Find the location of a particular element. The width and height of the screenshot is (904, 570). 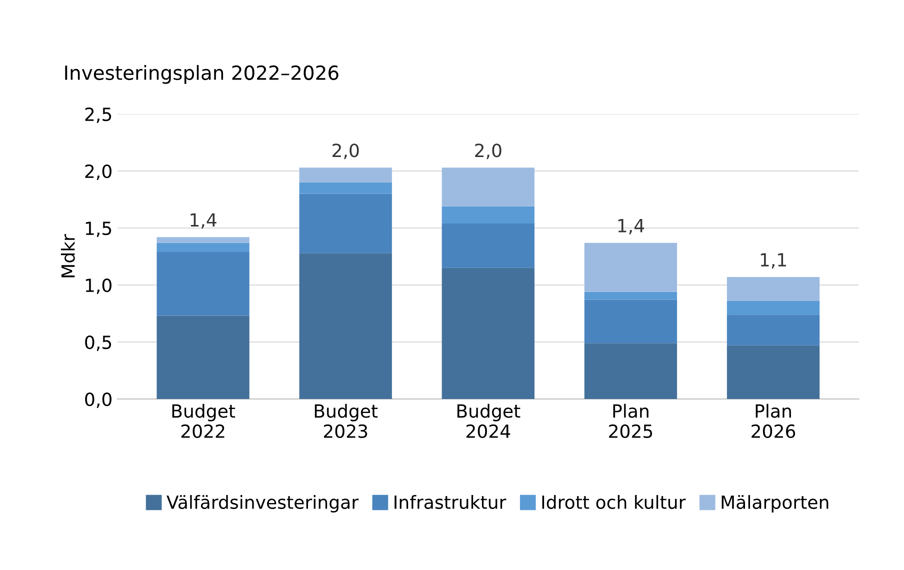

legend-label: Idrott och kultur is located at coordinates (614, 502).